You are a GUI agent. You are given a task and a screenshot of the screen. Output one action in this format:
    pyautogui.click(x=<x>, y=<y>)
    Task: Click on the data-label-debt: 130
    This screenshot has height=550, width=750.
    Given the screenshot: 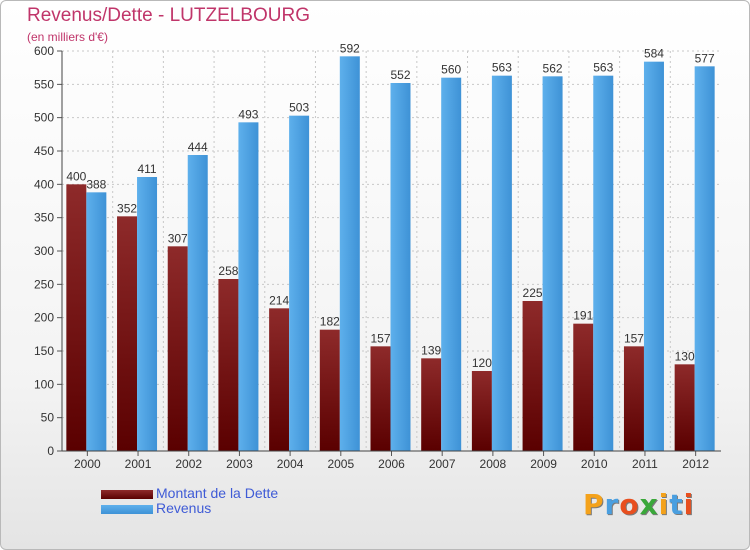 What is the action you would take?
    pyautogui.click(x=685, y=356)
    